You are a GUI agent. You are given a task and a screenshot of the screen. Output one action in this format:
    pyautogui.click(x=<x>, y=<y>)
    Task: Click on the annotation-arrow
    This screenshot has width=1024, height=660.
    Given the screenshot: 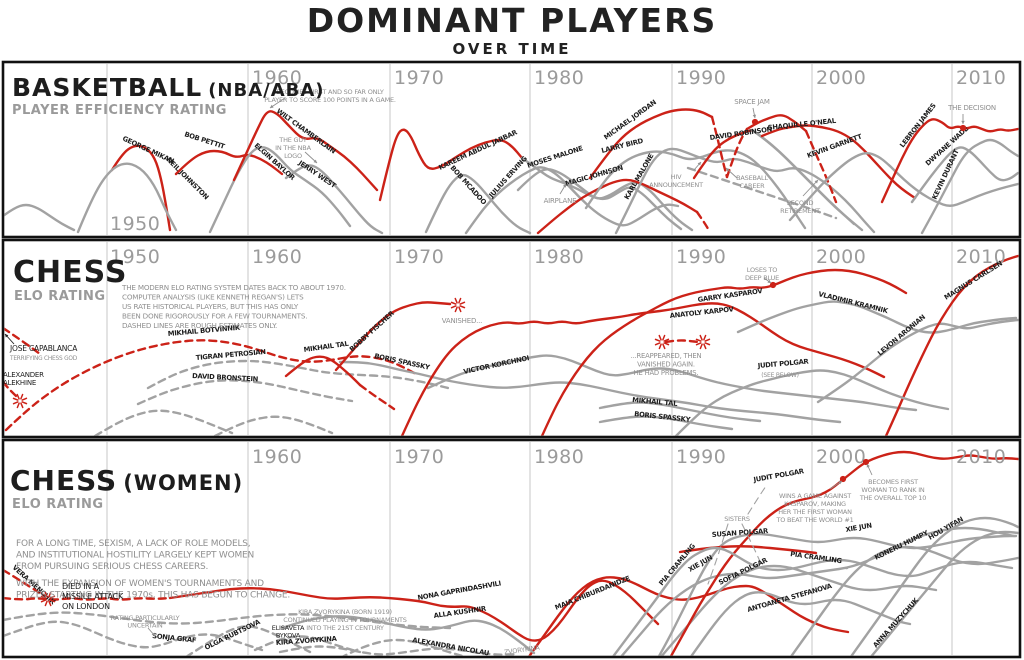 What is the action you would take?
    pyautogui.click(x=810, y=188)
    